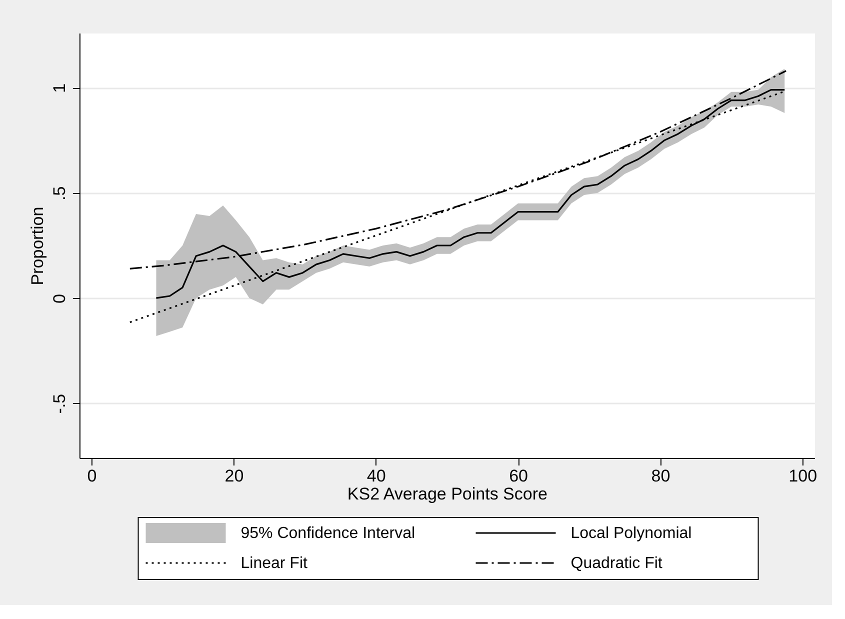 The height and width of the screenshot is (619, 845). I want to click on x-tick-label: 60, so click(518, 476).